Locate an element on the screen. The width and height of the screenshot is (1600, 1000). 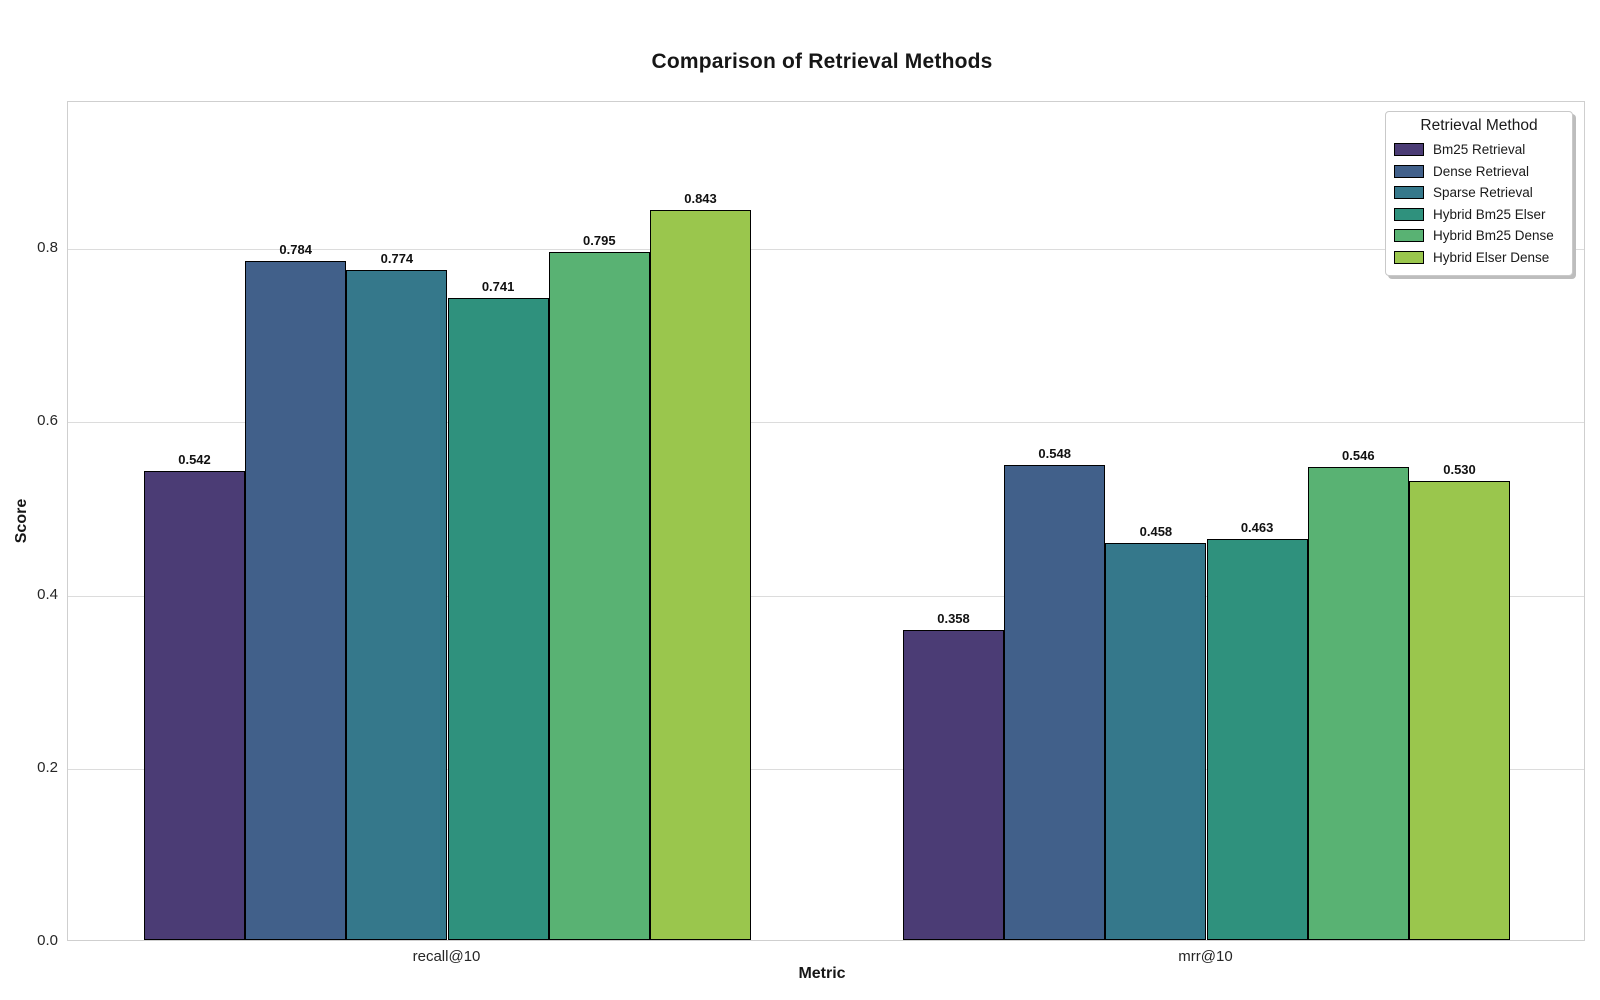
bar-value-label: 0.463 is located at coordinates (1257, 528).